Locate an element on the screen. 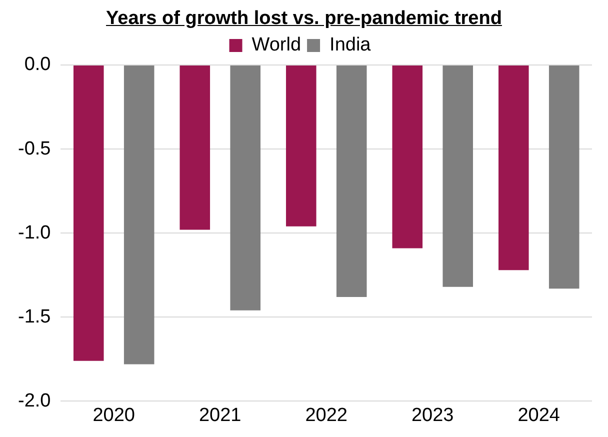 Image resolution: width=608 pixels, height=437 pixels. y-tick-label: -1.5 is located at coordinates (34, 317).